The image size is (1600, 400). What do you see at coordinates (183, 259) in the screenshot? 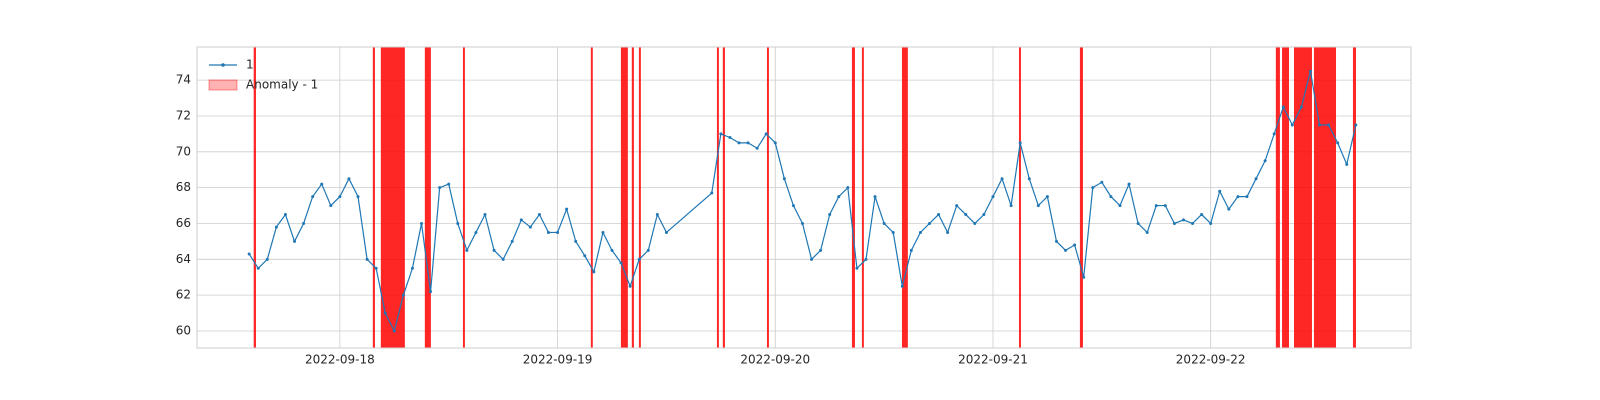
I see `y-tick-label: 64` at bounding box center [183, 259].